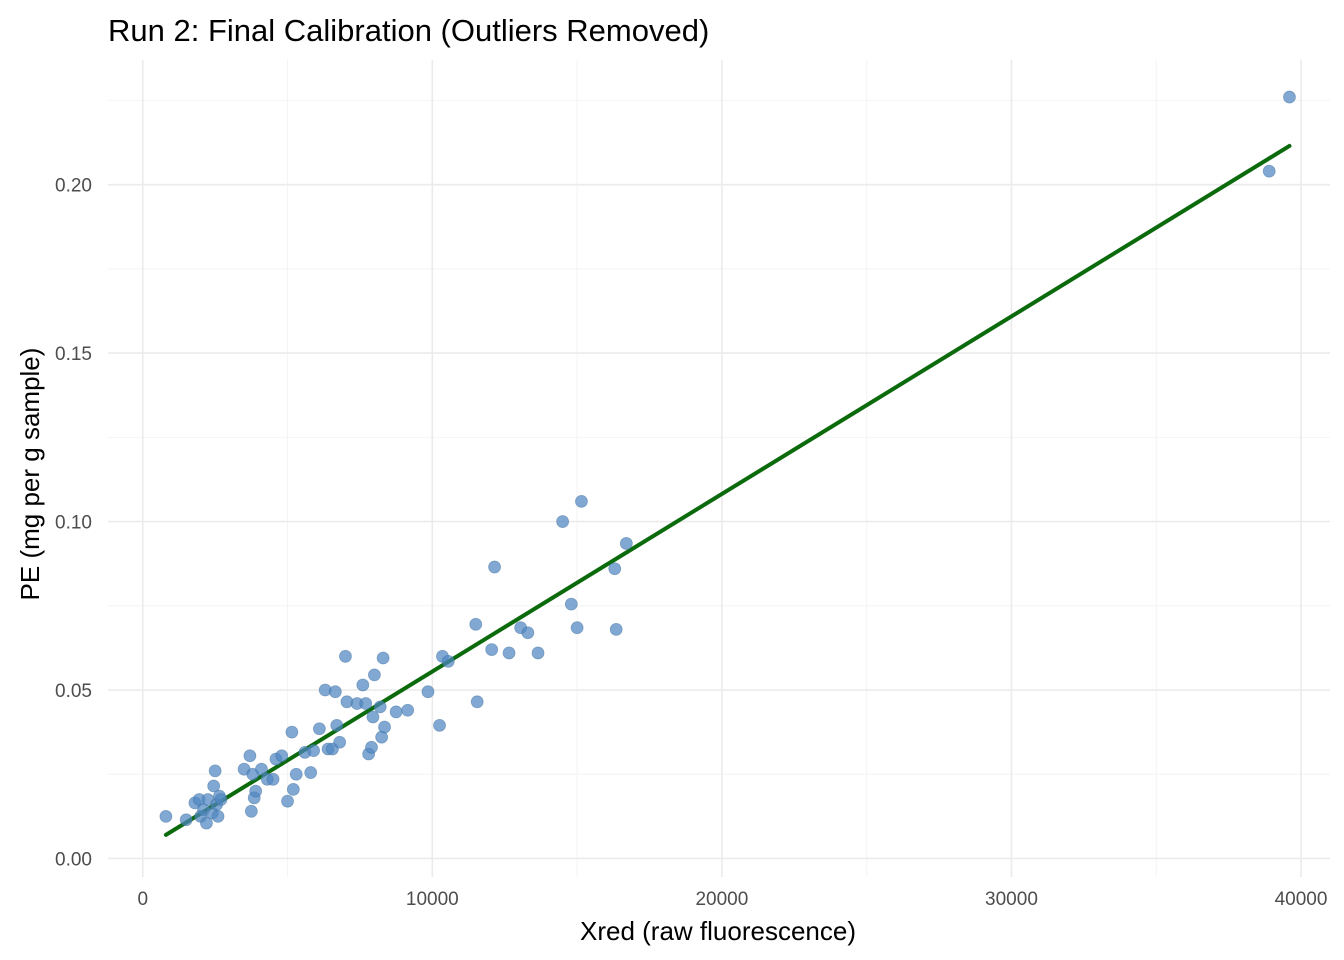 The height and width of the screenshot is (960, 1344). What do you see at coordinates (30, 474) in the screenshot?
I see `y-axis-title: PE (mg per g sample)` at bounding box center [30, 474].